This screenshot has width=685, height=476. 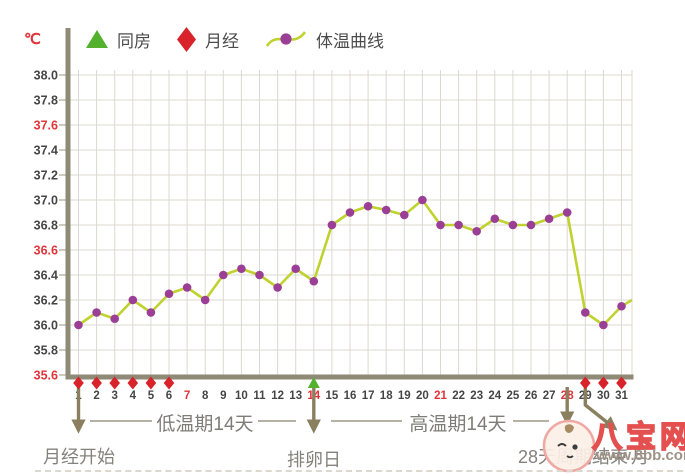 I want to click on legend-label: 体温曲线, so click(x=350, y=41).